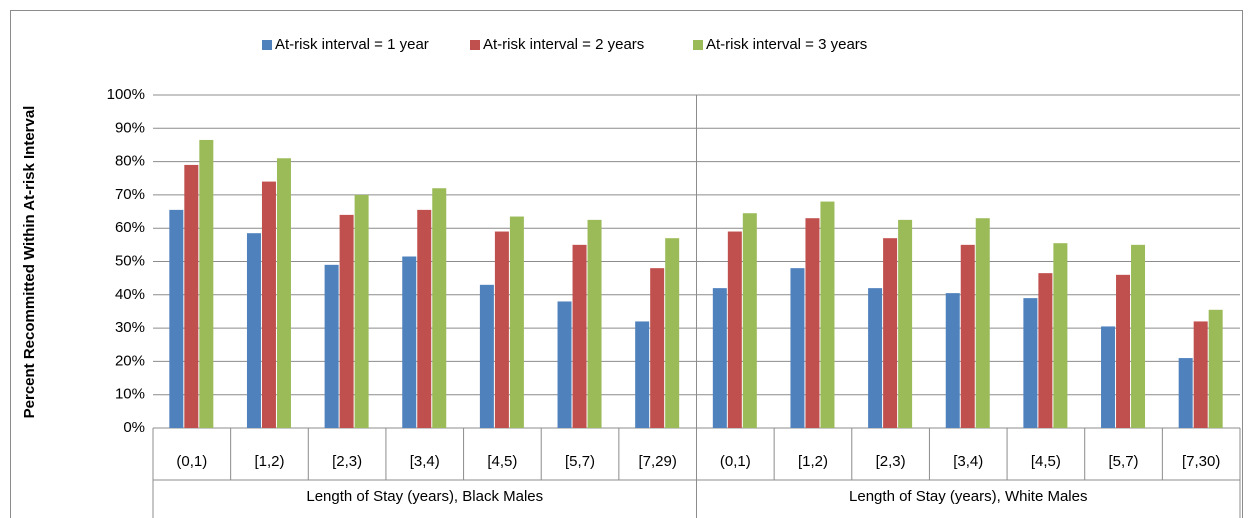  Describe the element at coordinates (130, 360) in the screenshot. I see `y-tick-label: 20%` at that location.